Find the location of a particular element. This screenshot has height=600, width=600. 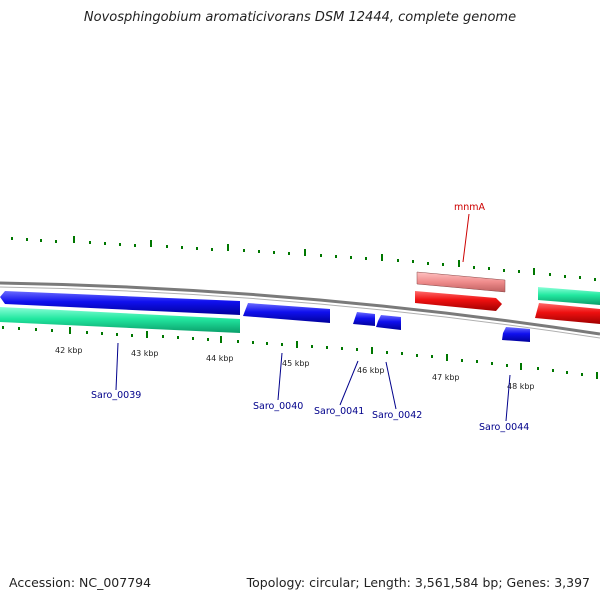

cds-reverse-feature-left is located at coordinates (120, 320).